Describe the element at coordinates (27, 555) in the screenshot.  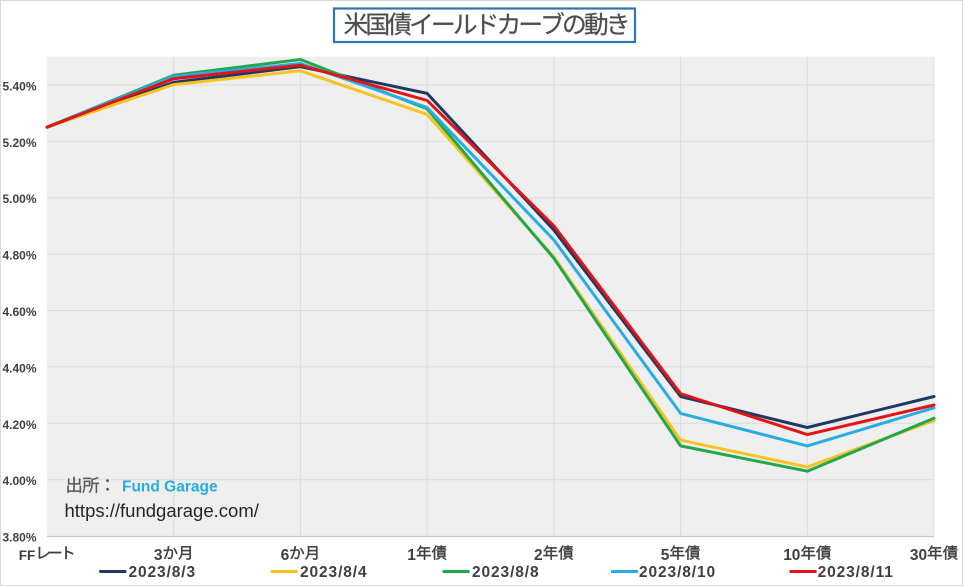
I see `svg-text: FF` at that location.